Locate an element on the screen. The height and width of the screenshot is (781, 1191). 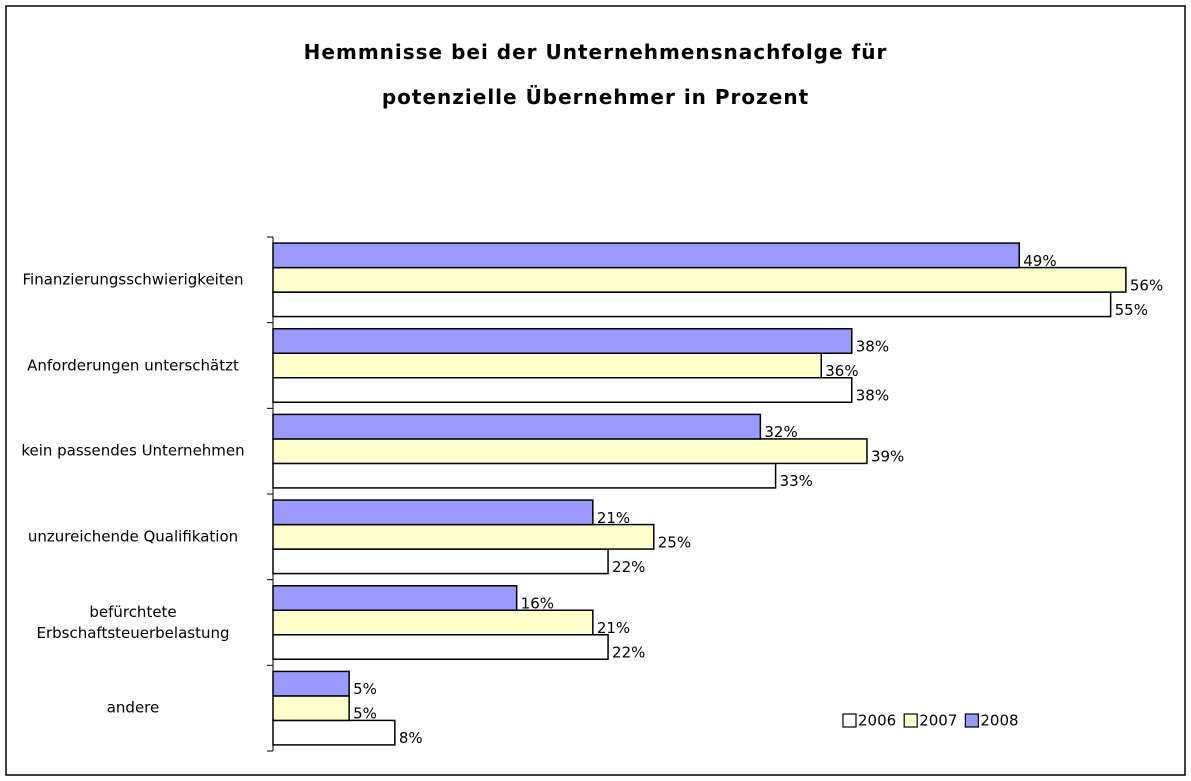
legend-label: 2006 is located at coordinates (877, 721).